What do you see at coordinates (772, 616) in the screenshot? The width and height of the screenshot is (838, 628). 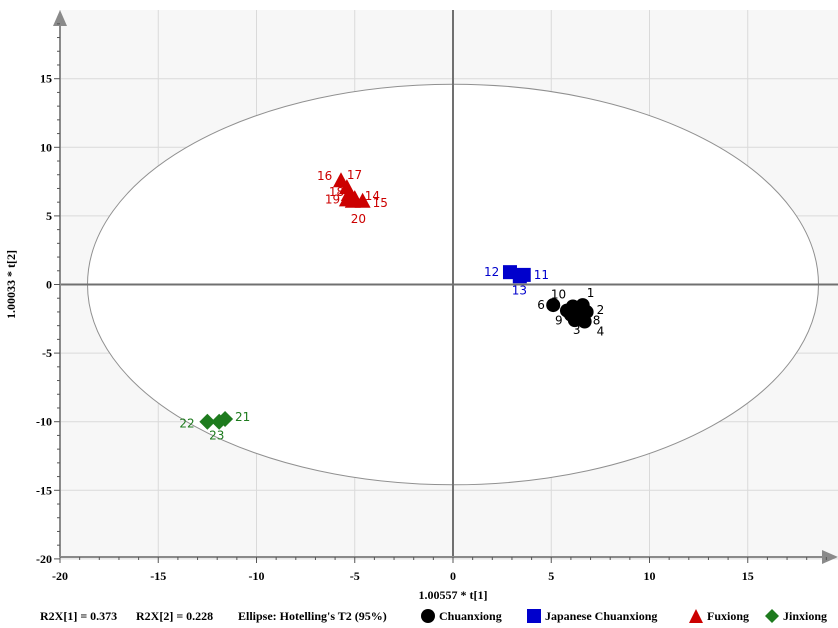 I see `diamond-marker-icon` at bounding box center [772, 616].